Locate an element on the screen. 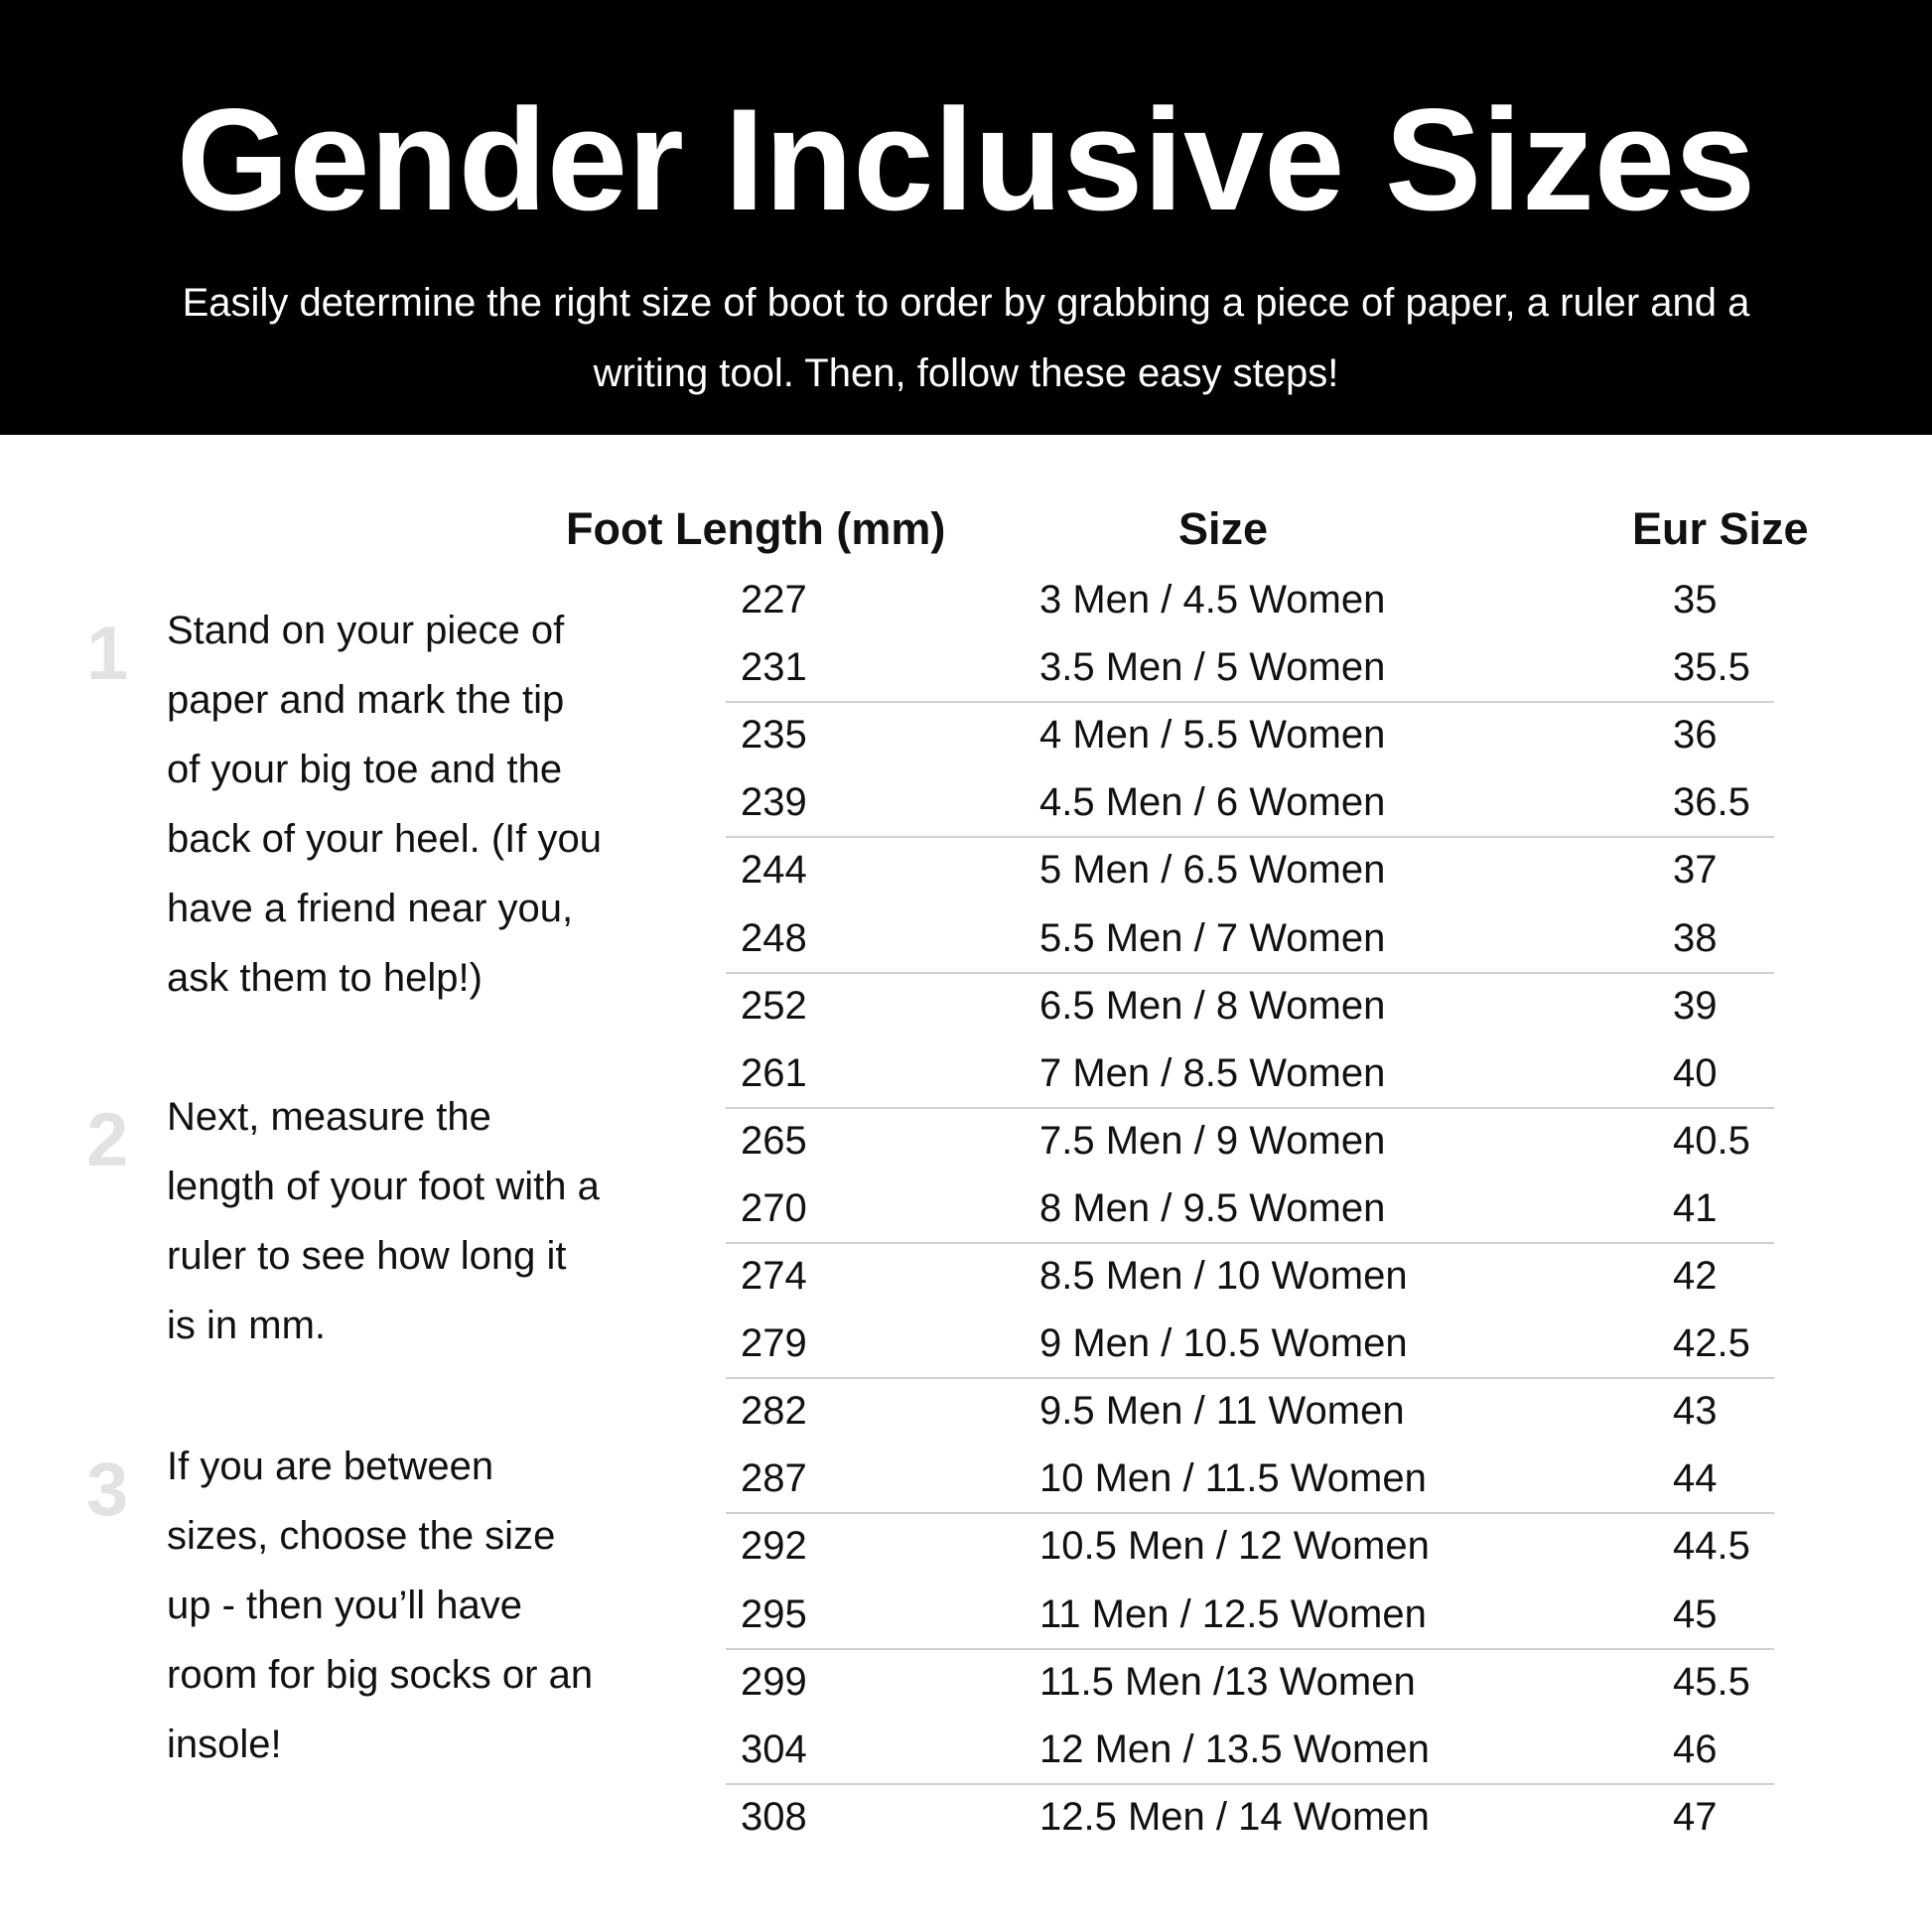 This screenshot has height=1932, width=1932. step-number: 2 is located at coordinates (107, 1140).